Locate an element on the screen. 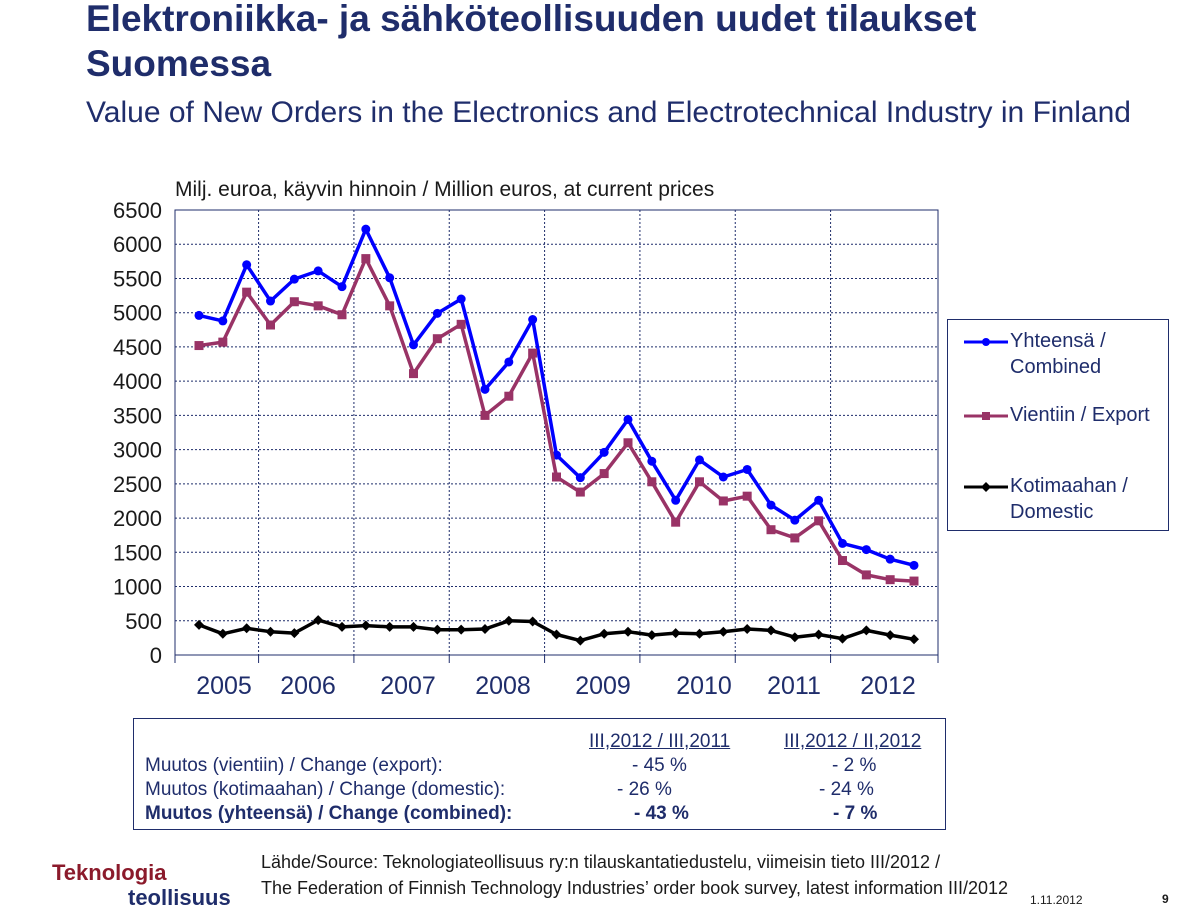  y-tick-label: 500 is located at coordinates (143, 621).